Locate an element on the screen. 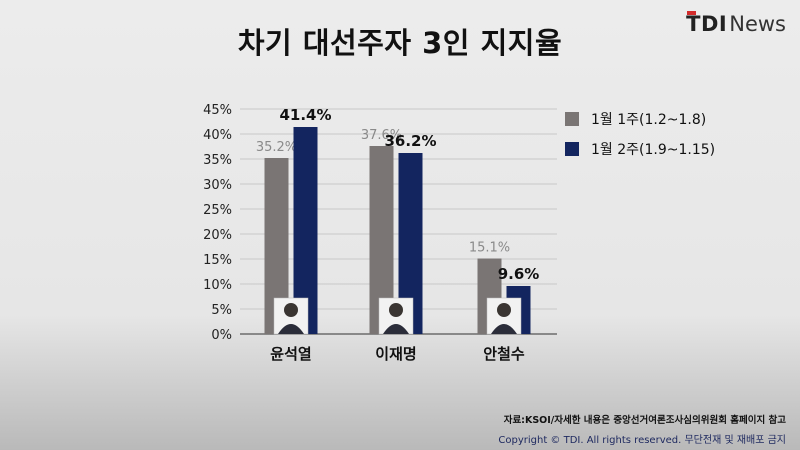 This screenshot has height=450, width=800. y-tick-label: 15% is located at coordinates (217, 260).